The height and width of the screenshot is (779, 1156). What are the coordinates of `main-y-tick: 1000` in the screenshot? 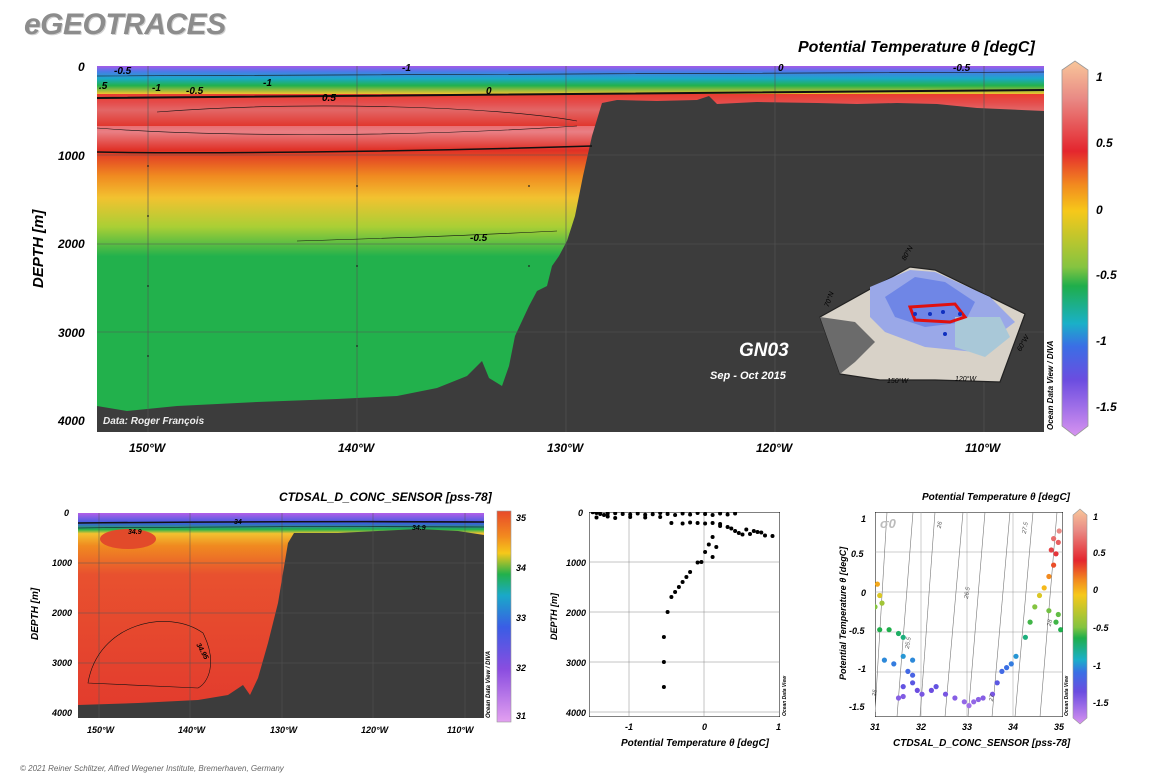 It's located at (71, 156).